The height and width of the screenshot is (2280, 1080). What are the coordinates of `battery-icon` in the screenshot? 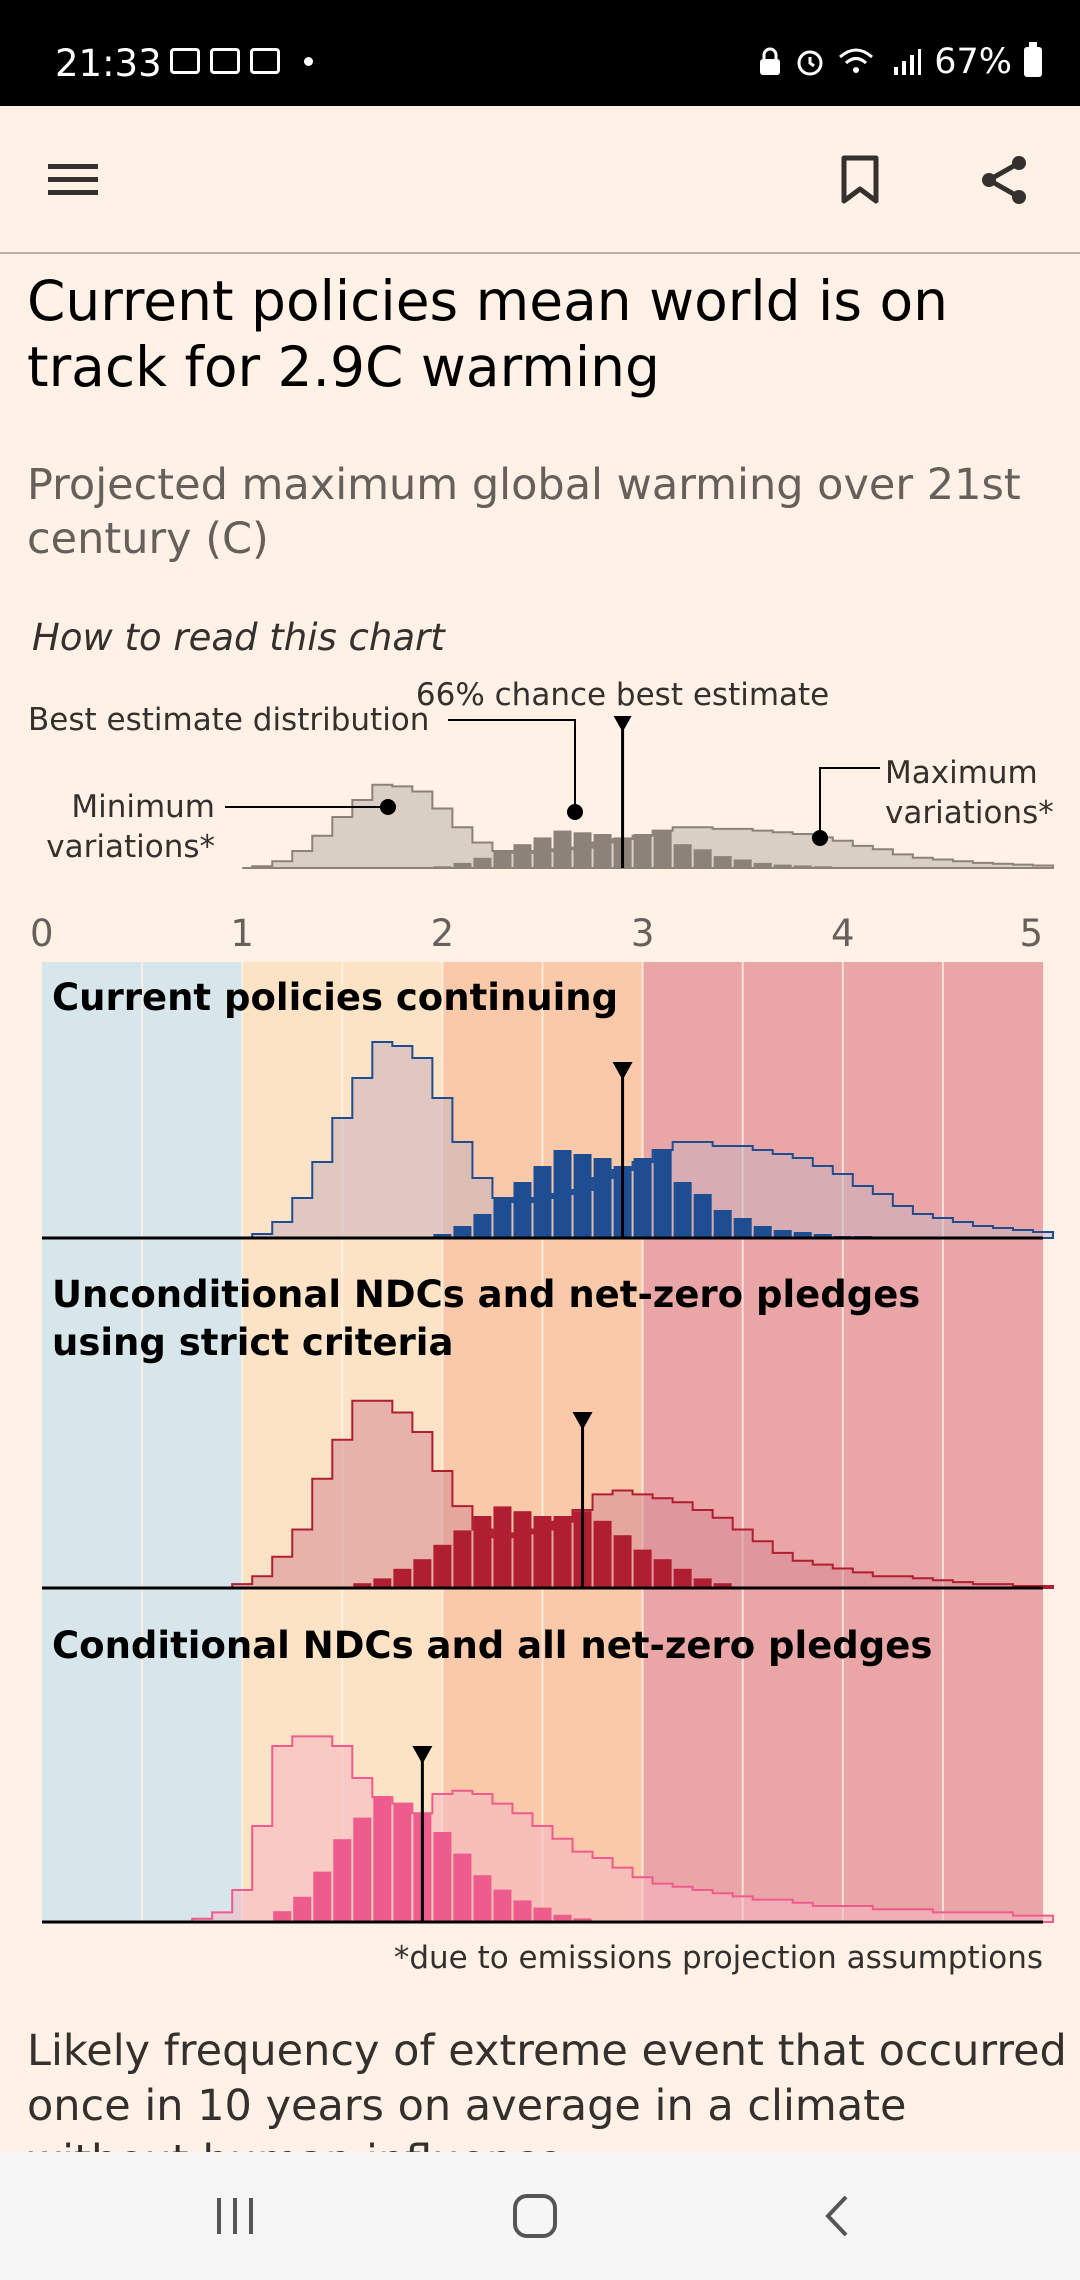 It's located at (1033, 59).